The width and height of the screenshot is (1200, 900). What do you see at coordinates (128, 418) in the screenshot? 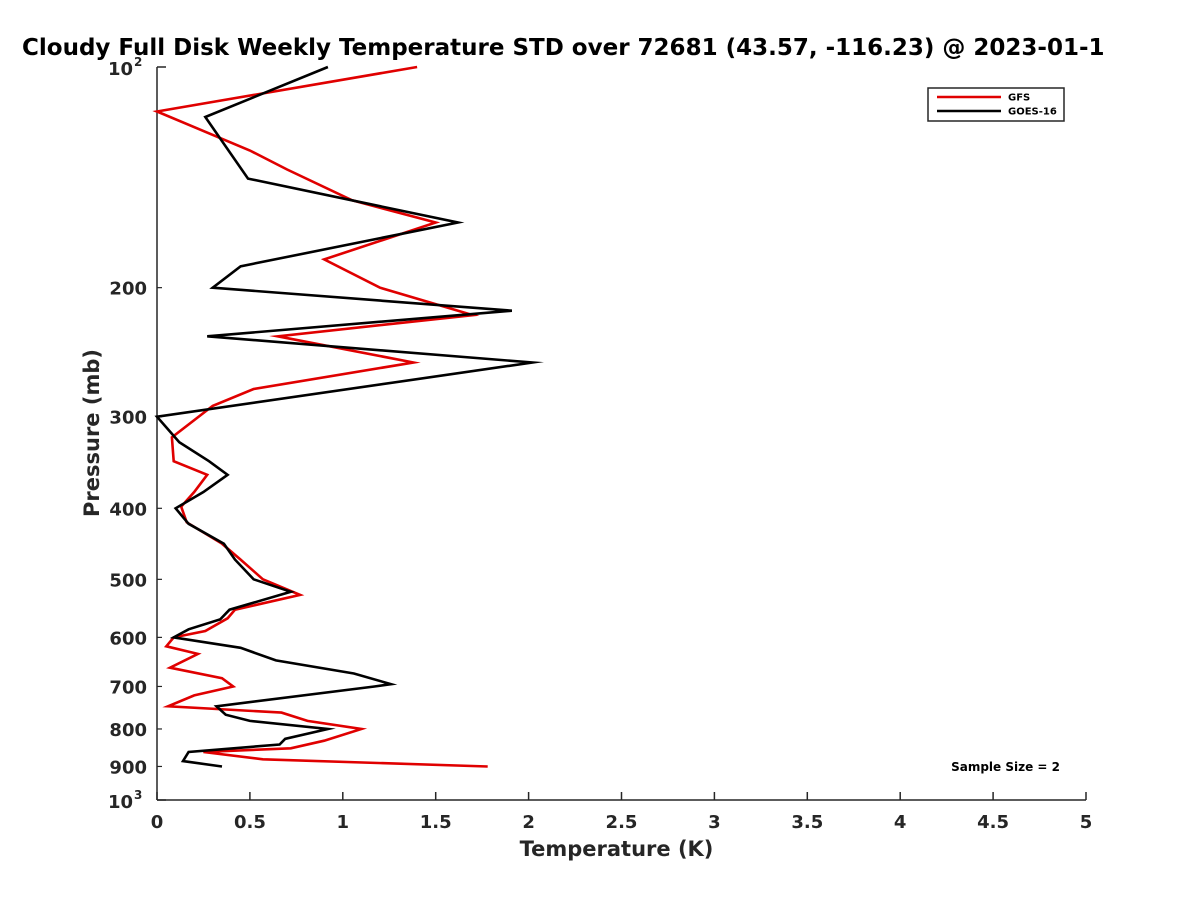
I see `y-tick-label: 300` at bounding box center [128, 418].